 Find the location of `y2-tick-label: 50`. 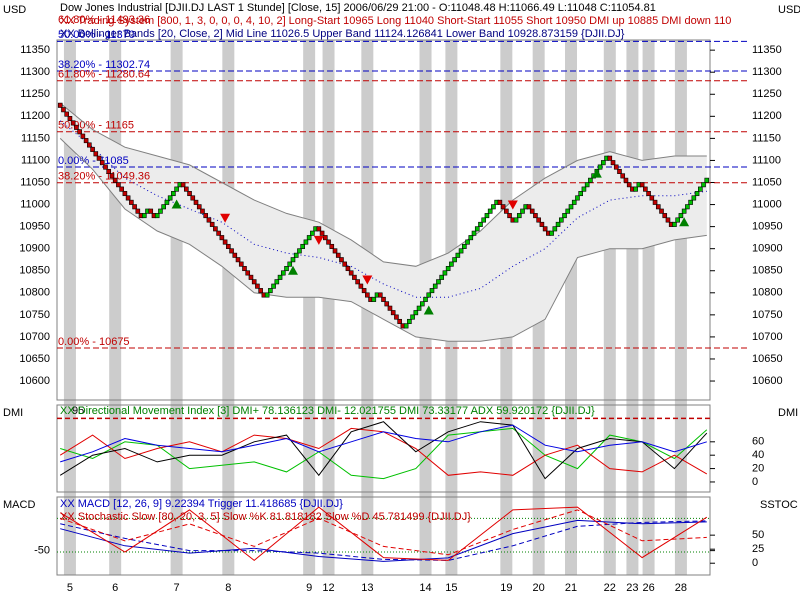

y2-tick-label: 50 is located at coordinates (758, 535).